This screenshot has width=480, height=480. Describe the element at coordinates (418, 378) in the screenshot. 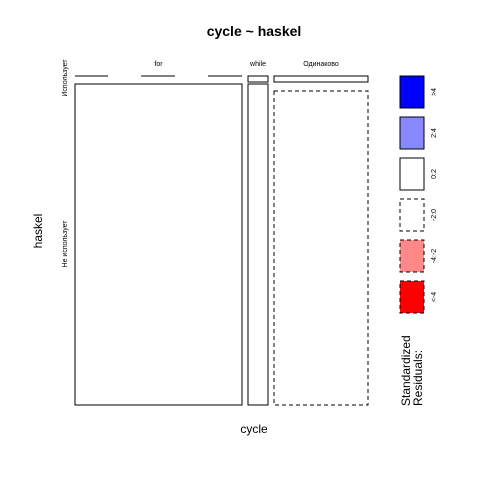

I see `legend-title-line-2: Residuals:` at that location.